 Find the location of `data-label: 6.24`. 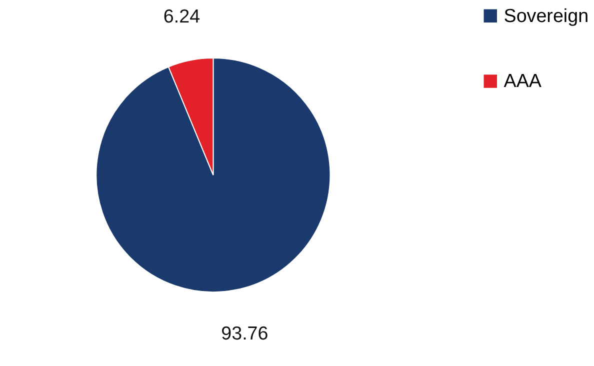

data-label: 6.24 is located at coordinates (181, 15).